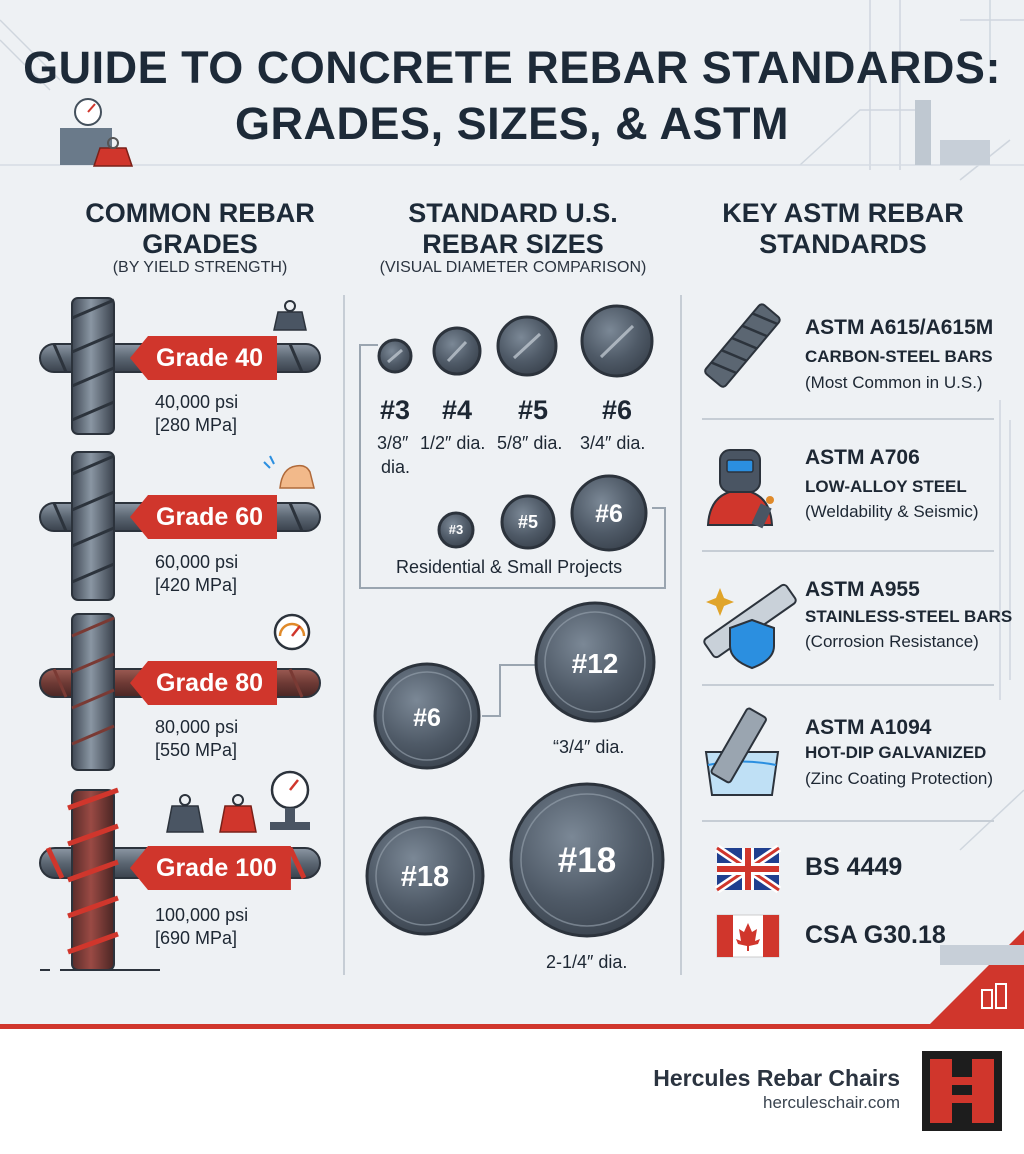  What do you see at coordinates (210, 868) in the screenshot?
I see `grade-100-tag: Grade 100` at bounding box center [210, 868].